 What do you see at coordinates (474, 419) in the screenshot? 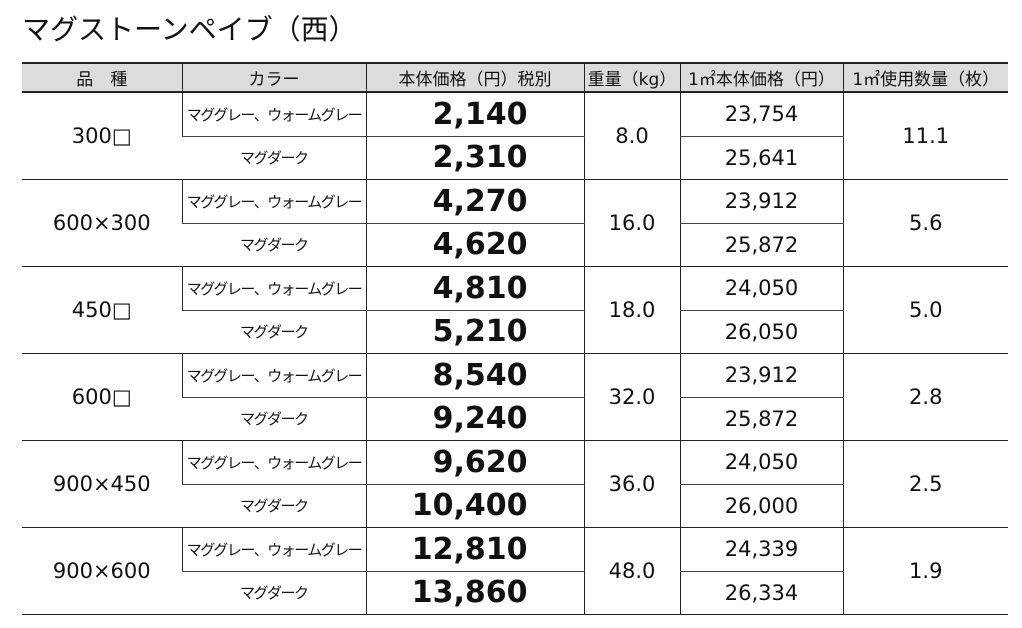
I see `price-cell: 9,240` at bounding box center [474, 419].